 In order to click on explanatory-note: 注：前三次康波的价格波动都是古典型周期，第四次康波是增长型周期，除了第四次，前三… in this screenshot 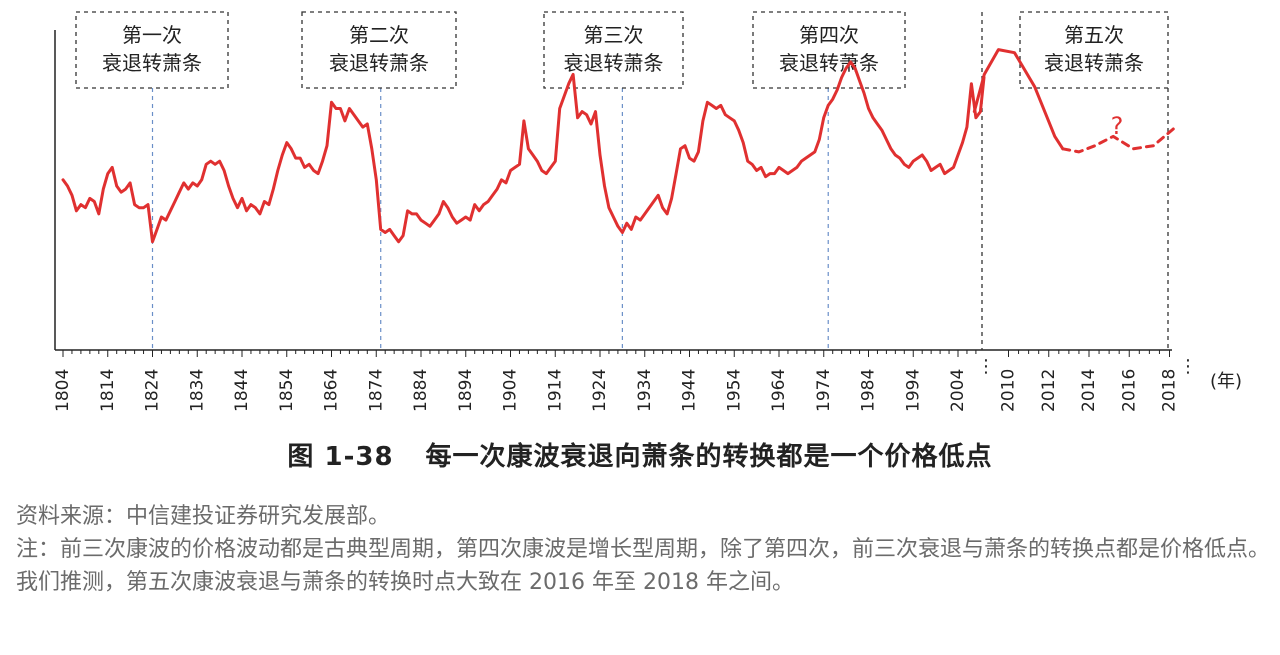, I will do `click(643, 566)`.